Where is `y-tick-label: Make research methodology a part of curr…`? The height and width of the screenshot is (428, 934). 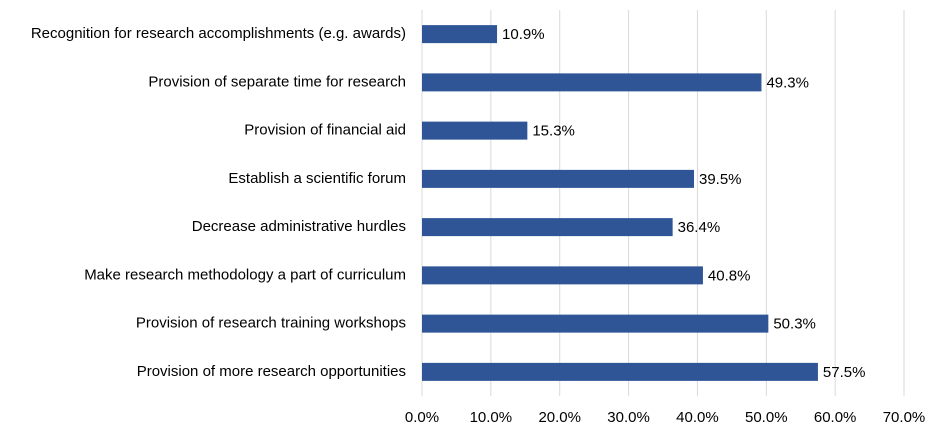
y-tick-label: Make research methodology a part of curr… is located at coordinates (245, 274).